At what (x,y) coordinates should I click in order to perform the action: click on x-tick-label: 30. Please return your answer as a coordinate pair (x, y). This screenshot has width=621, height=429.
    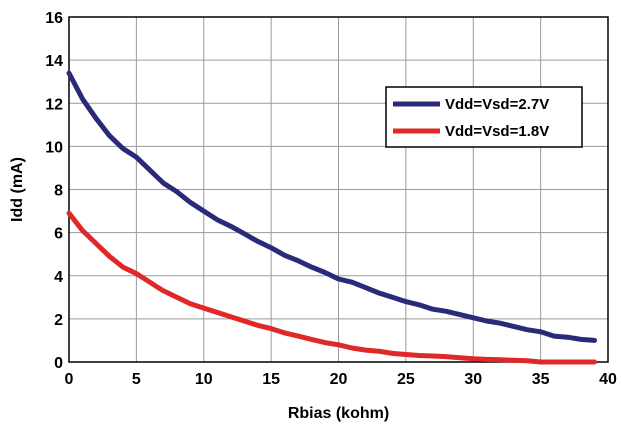
    Looking at the image, I should click on (473, 379).